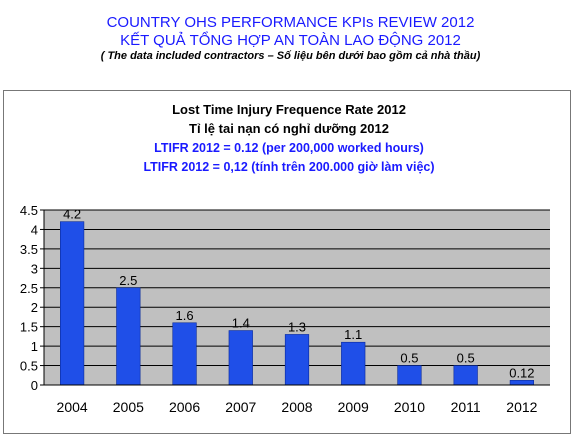  What do you see at coordinates (184, 354) in the screenshot?
I see `bar-2006` at bounding box center [184, 354].